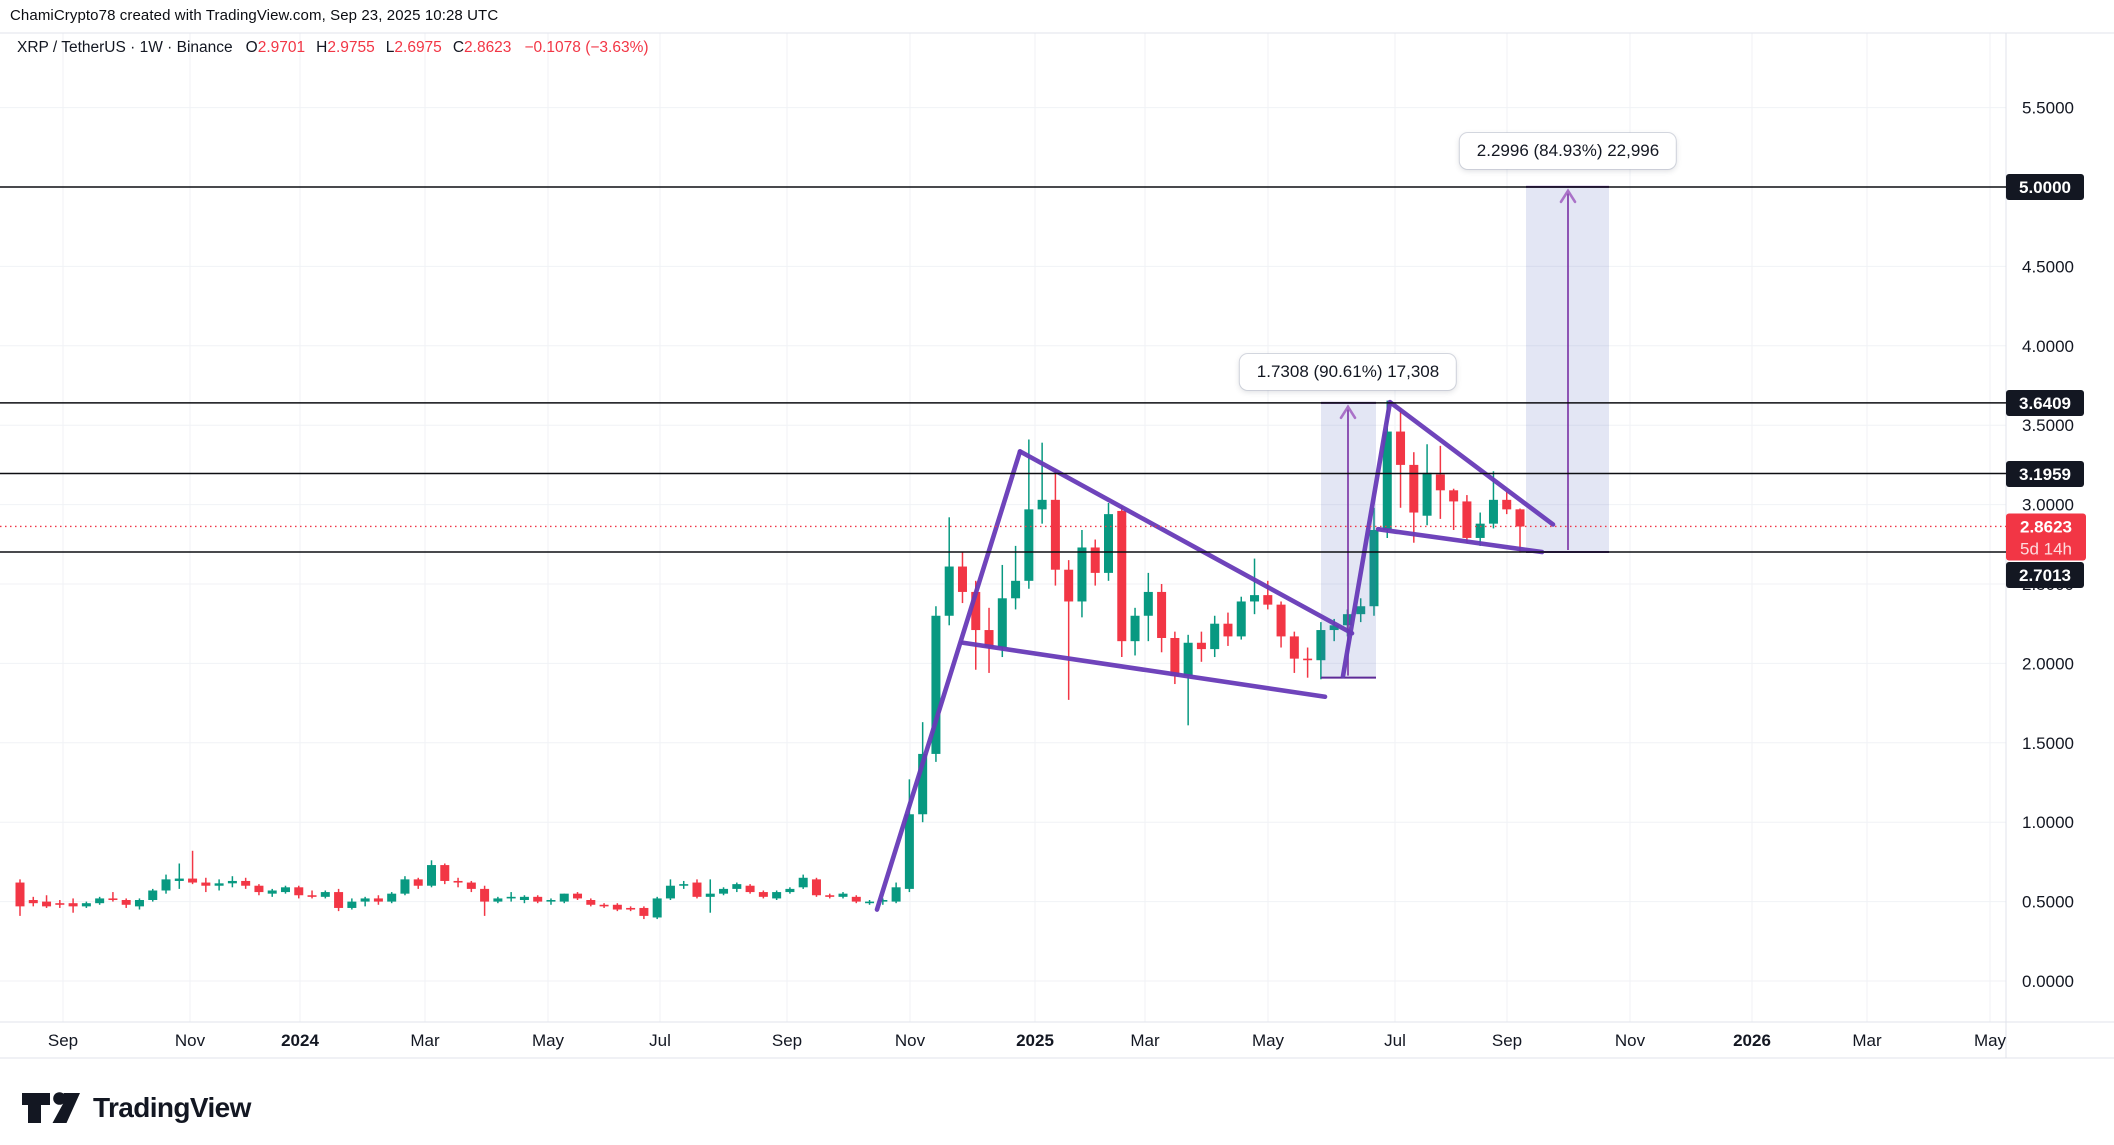 The width and height of the screenshot is (2114, 1145). I want to click on symbol-title: XRP / TetherUS · 1W · Binance, so click(125, 47).